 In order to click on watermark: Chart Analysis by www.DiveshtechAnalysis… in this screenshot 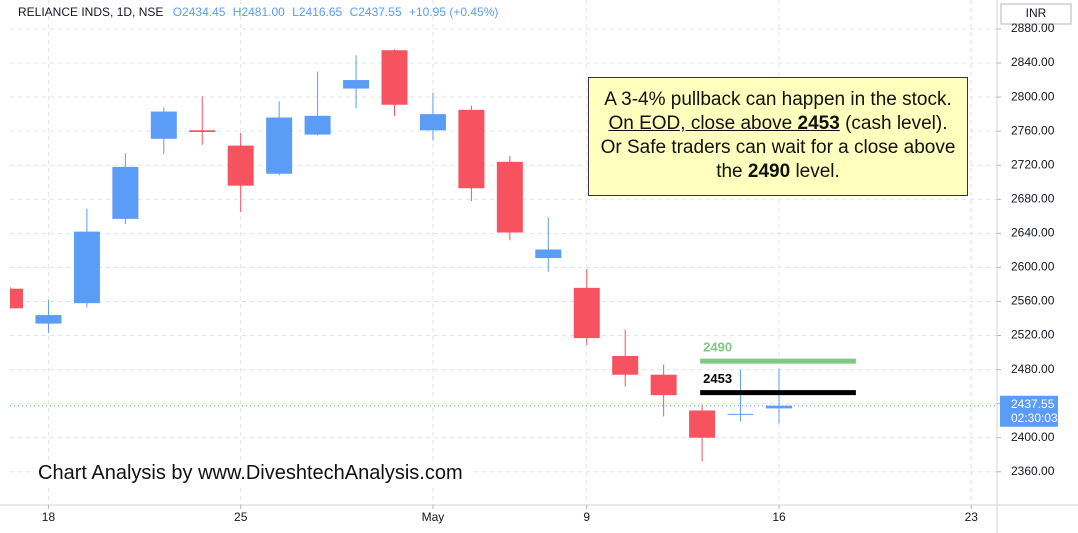, I will do `click(250, 473)`.